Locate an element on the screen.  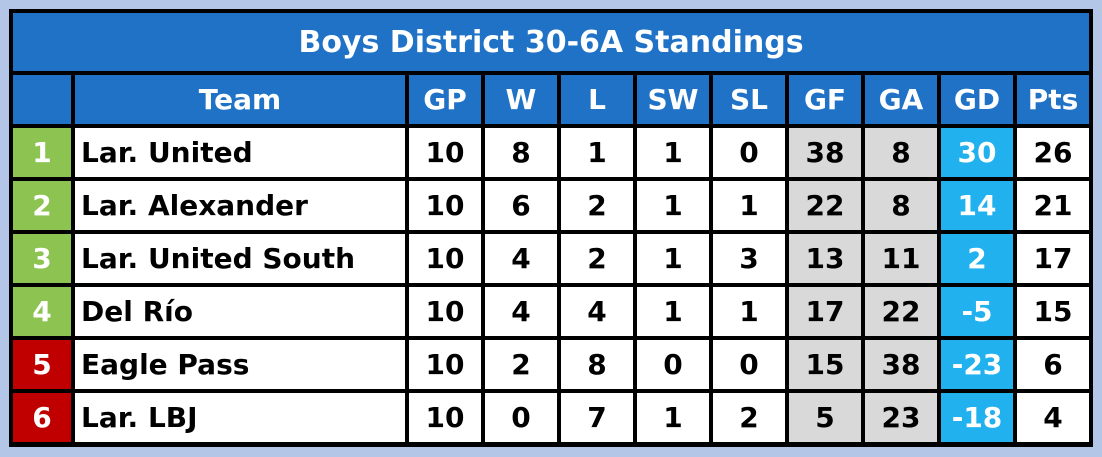
team-name: Lar. Alexander is located at coordinates (240, 205).